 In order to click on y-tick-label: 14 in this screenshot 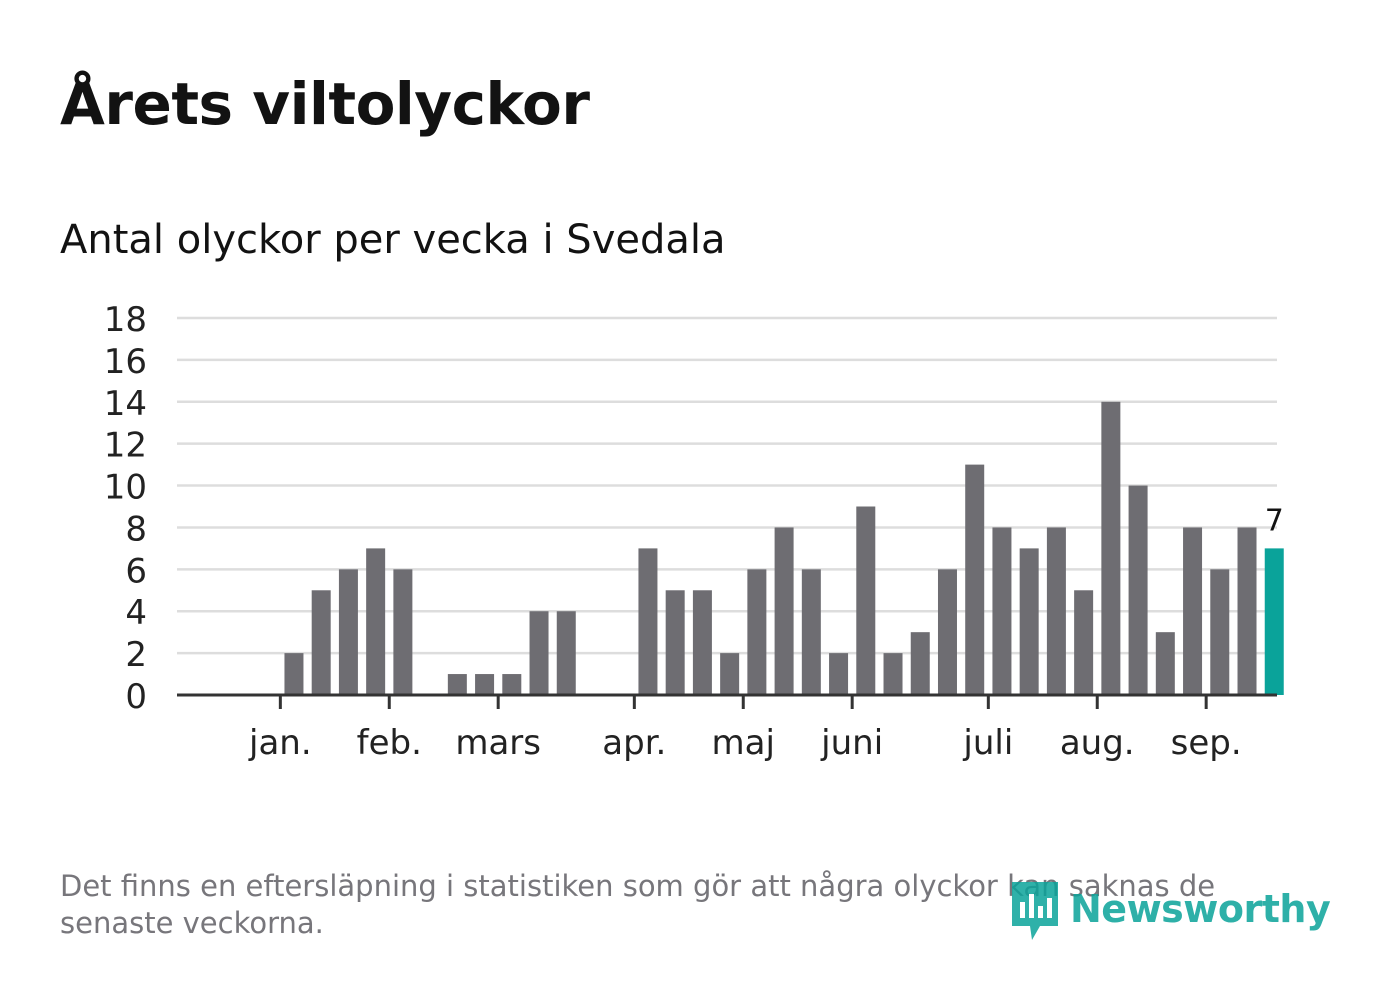, I will do `click(125, 404)`.